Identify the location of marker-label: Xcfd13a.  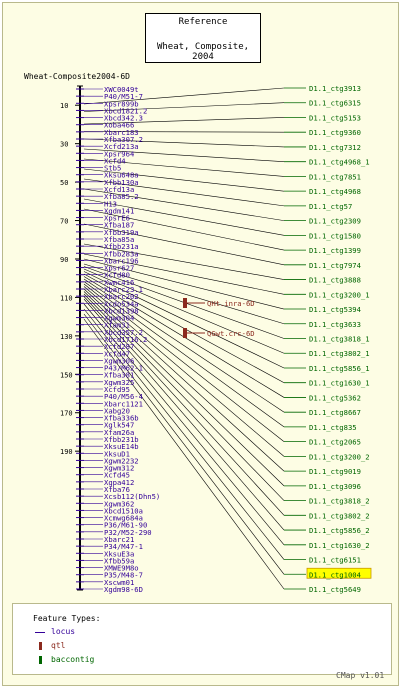
(119, 189).